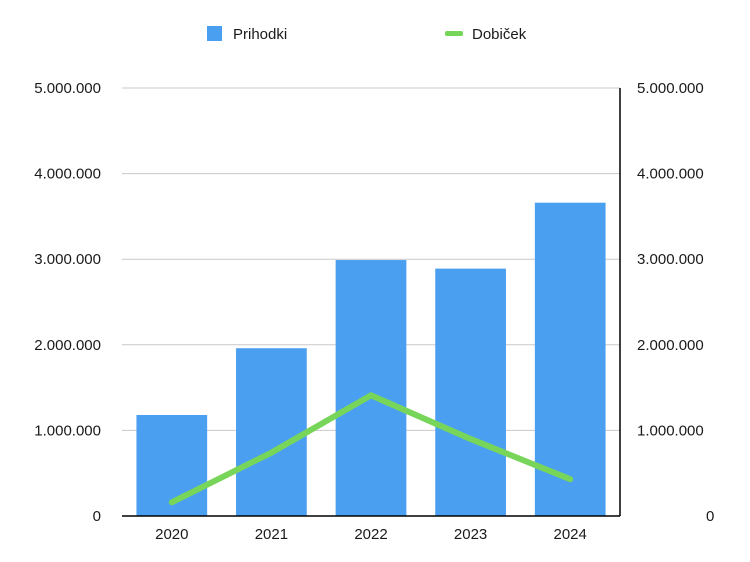 The height and width of the screenshot is (562, 750). Describe the element at coordinates (670, 259) in the screenshot. I see `y2-tick-label: 3.000.000` at that location.